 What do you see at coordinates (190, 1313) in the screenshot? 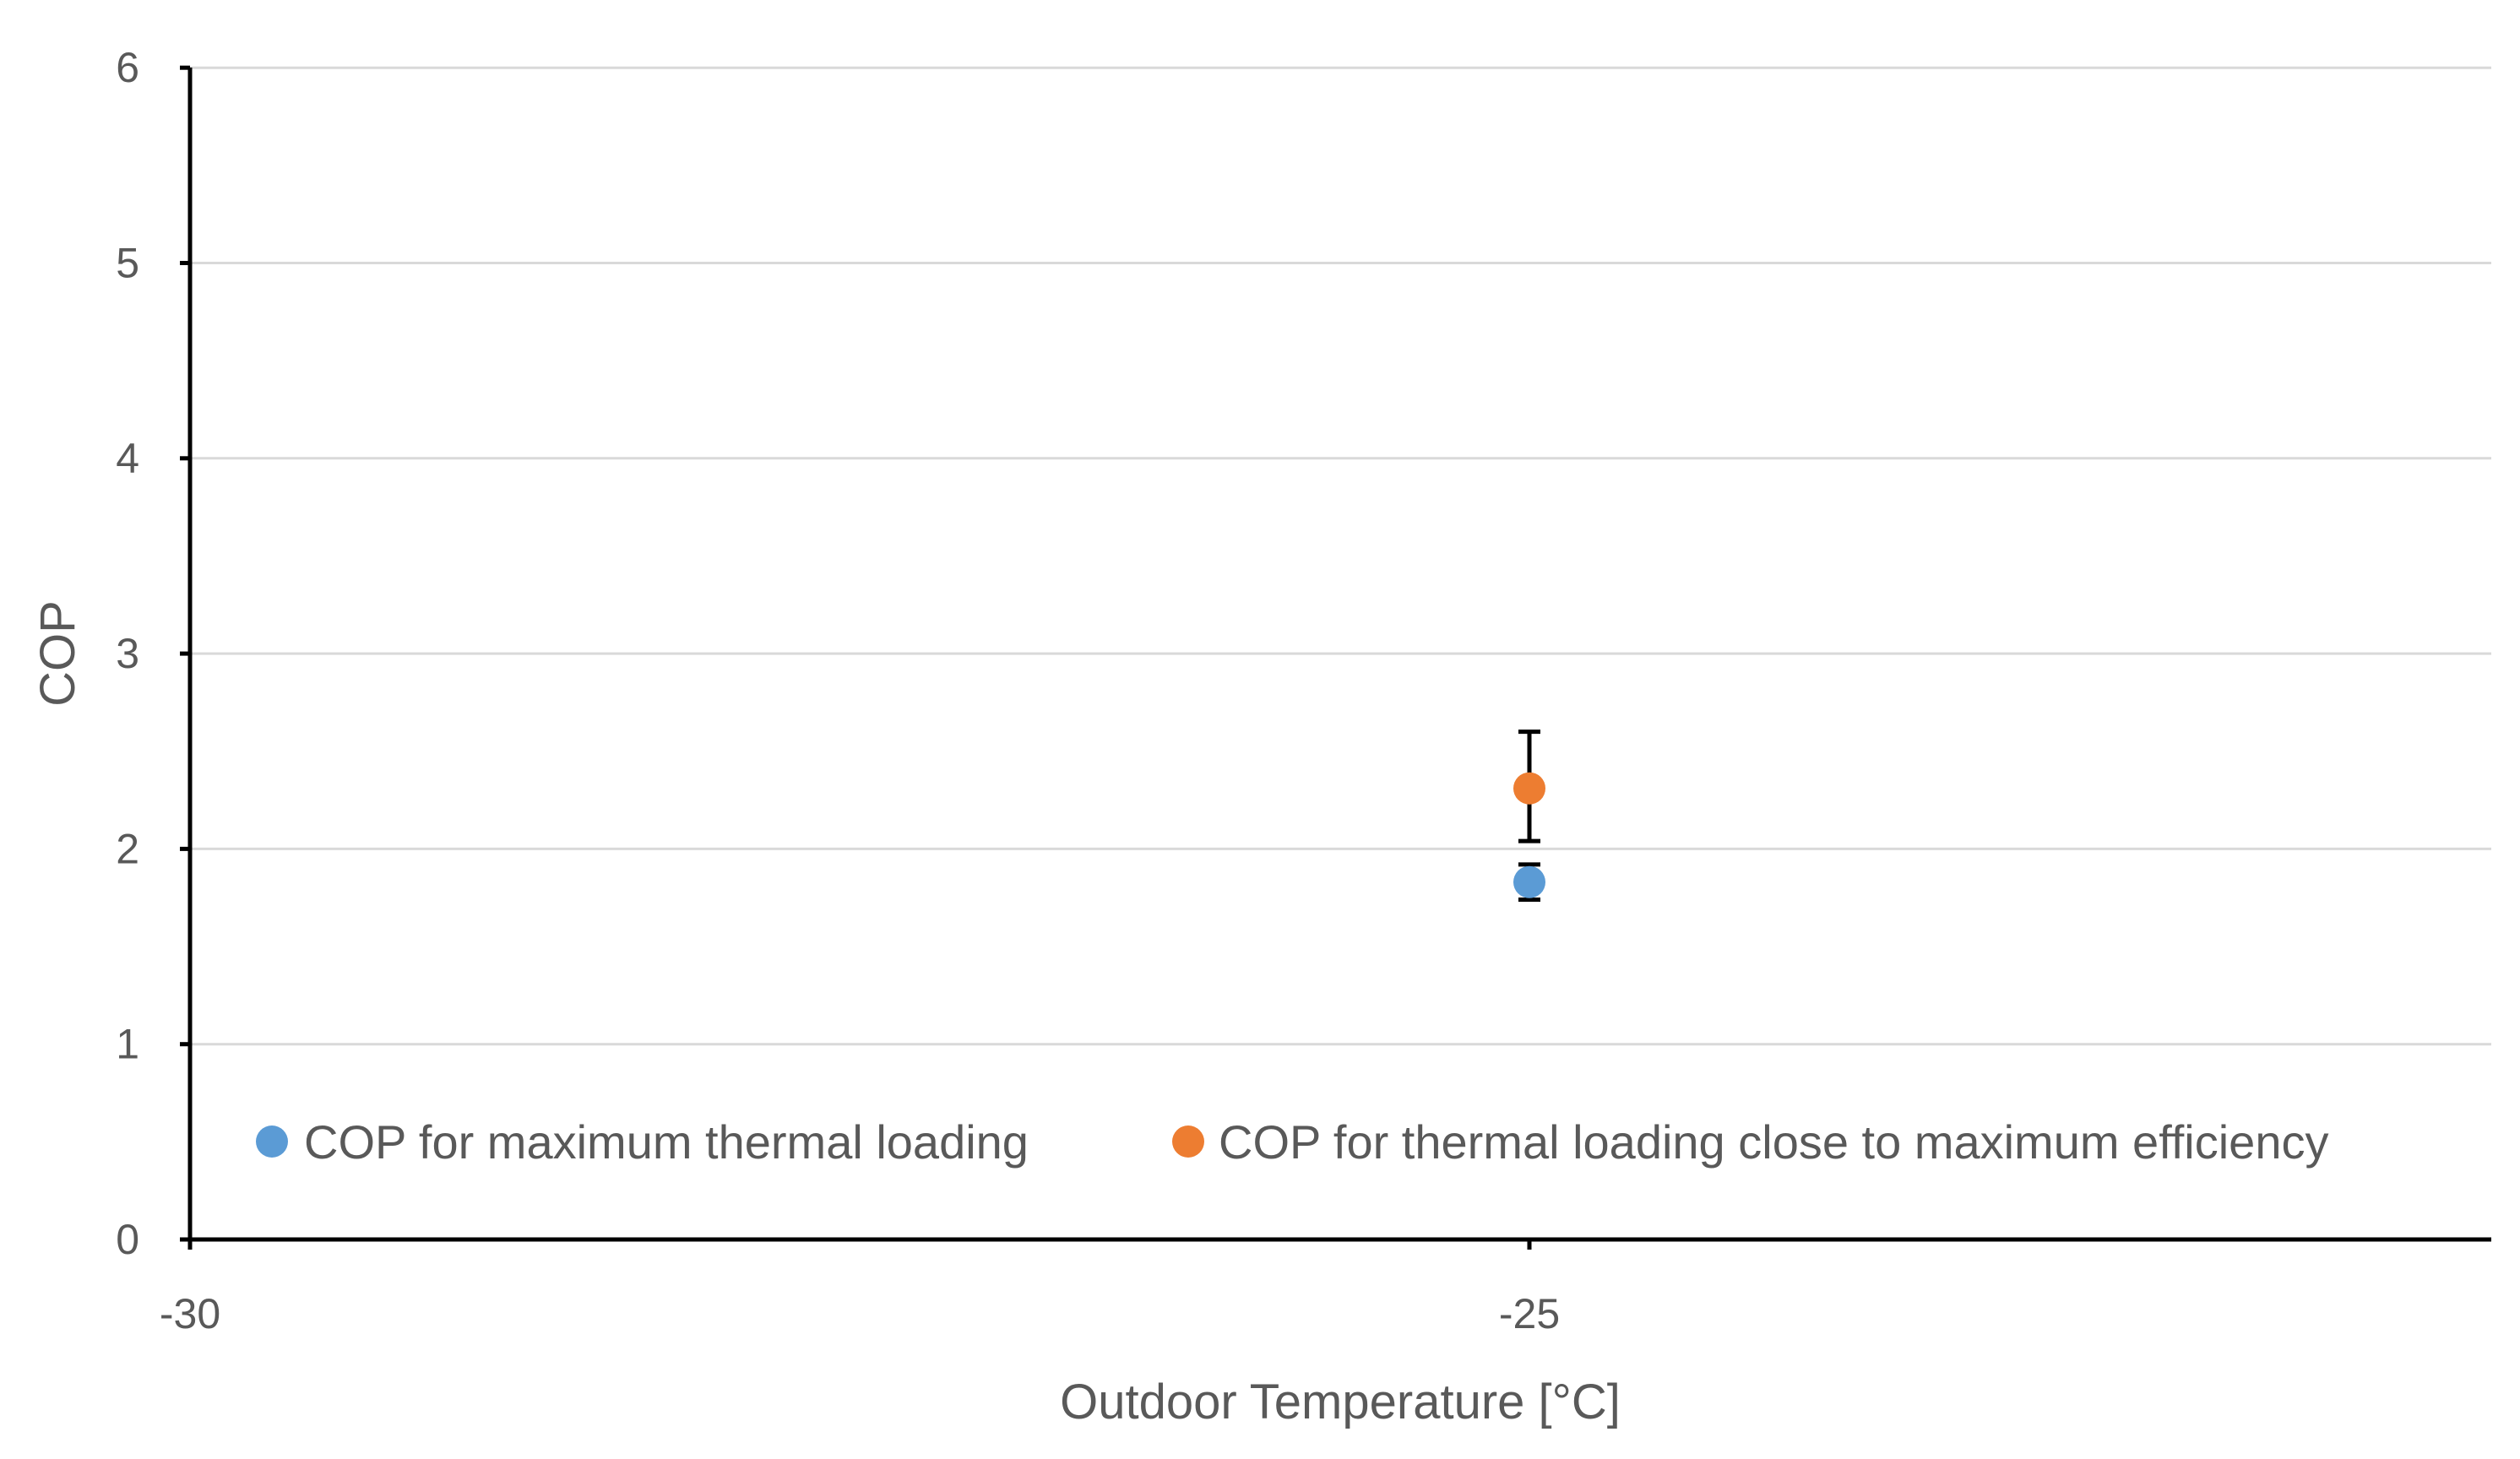
I see `x-tick-label: -30` at bounding box center [190, 1313].